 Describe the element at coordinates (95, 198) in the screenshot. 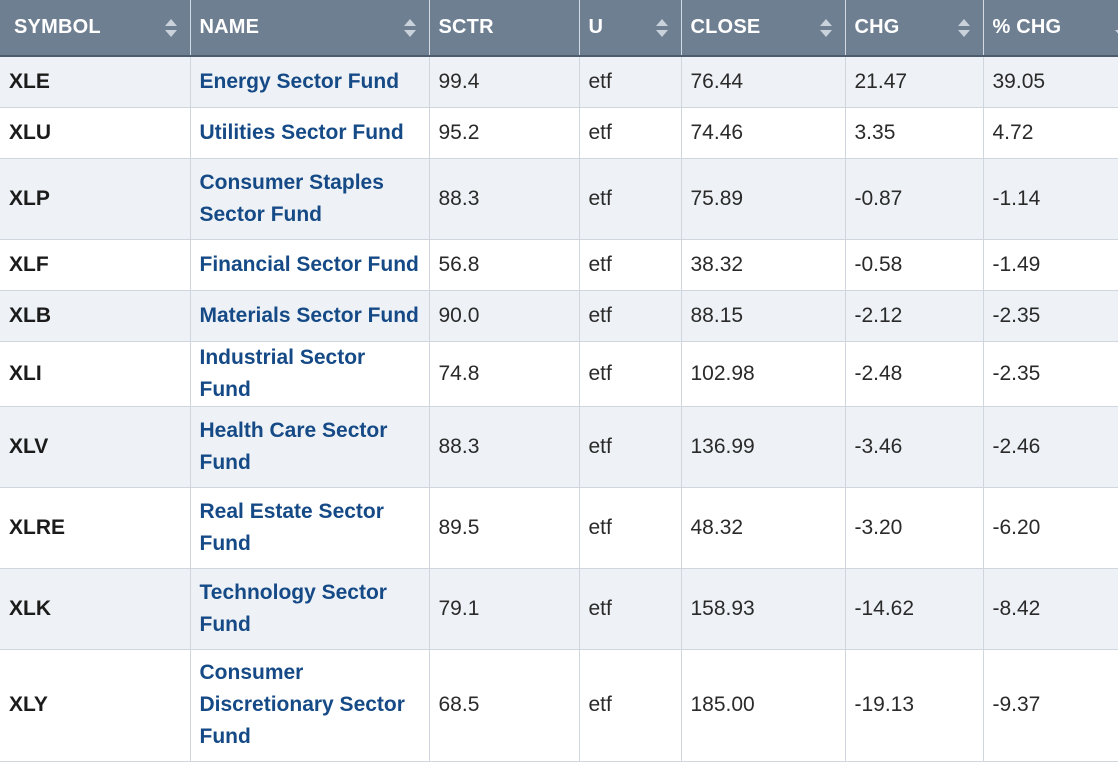

I see `cell-symbol: XLP` at that location.